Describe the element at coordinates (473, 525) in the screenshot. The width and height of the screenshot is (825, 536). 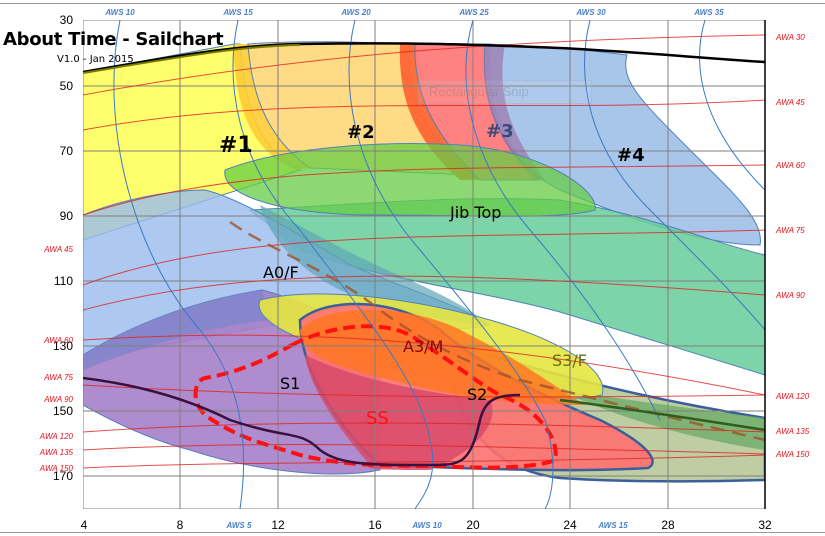
I see `svg-text: 20` at that location.